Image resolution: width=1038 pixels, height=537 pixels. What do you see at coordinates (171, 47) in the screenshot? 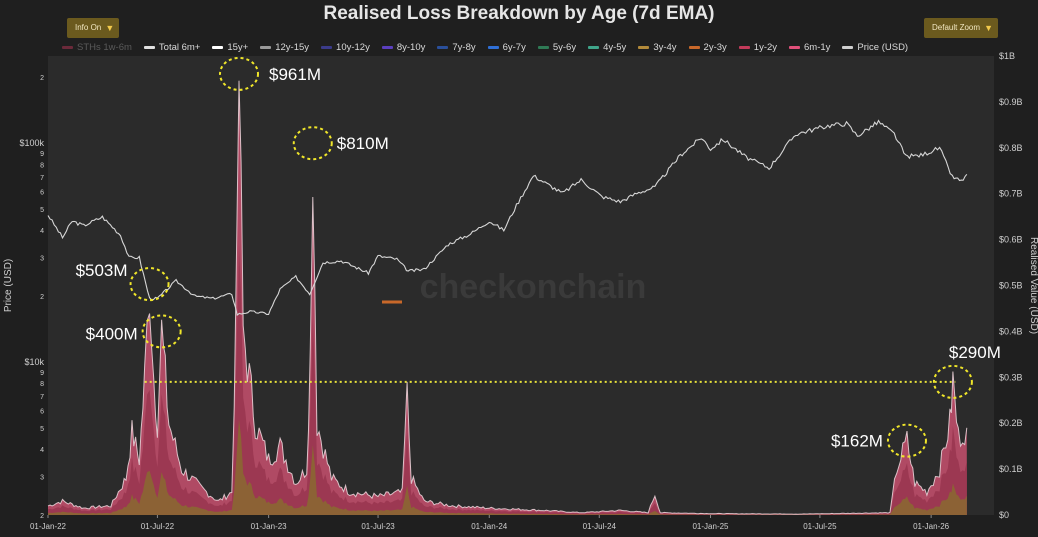
I see `legend-item: Total 6m+` at bounding box center [171, 47].